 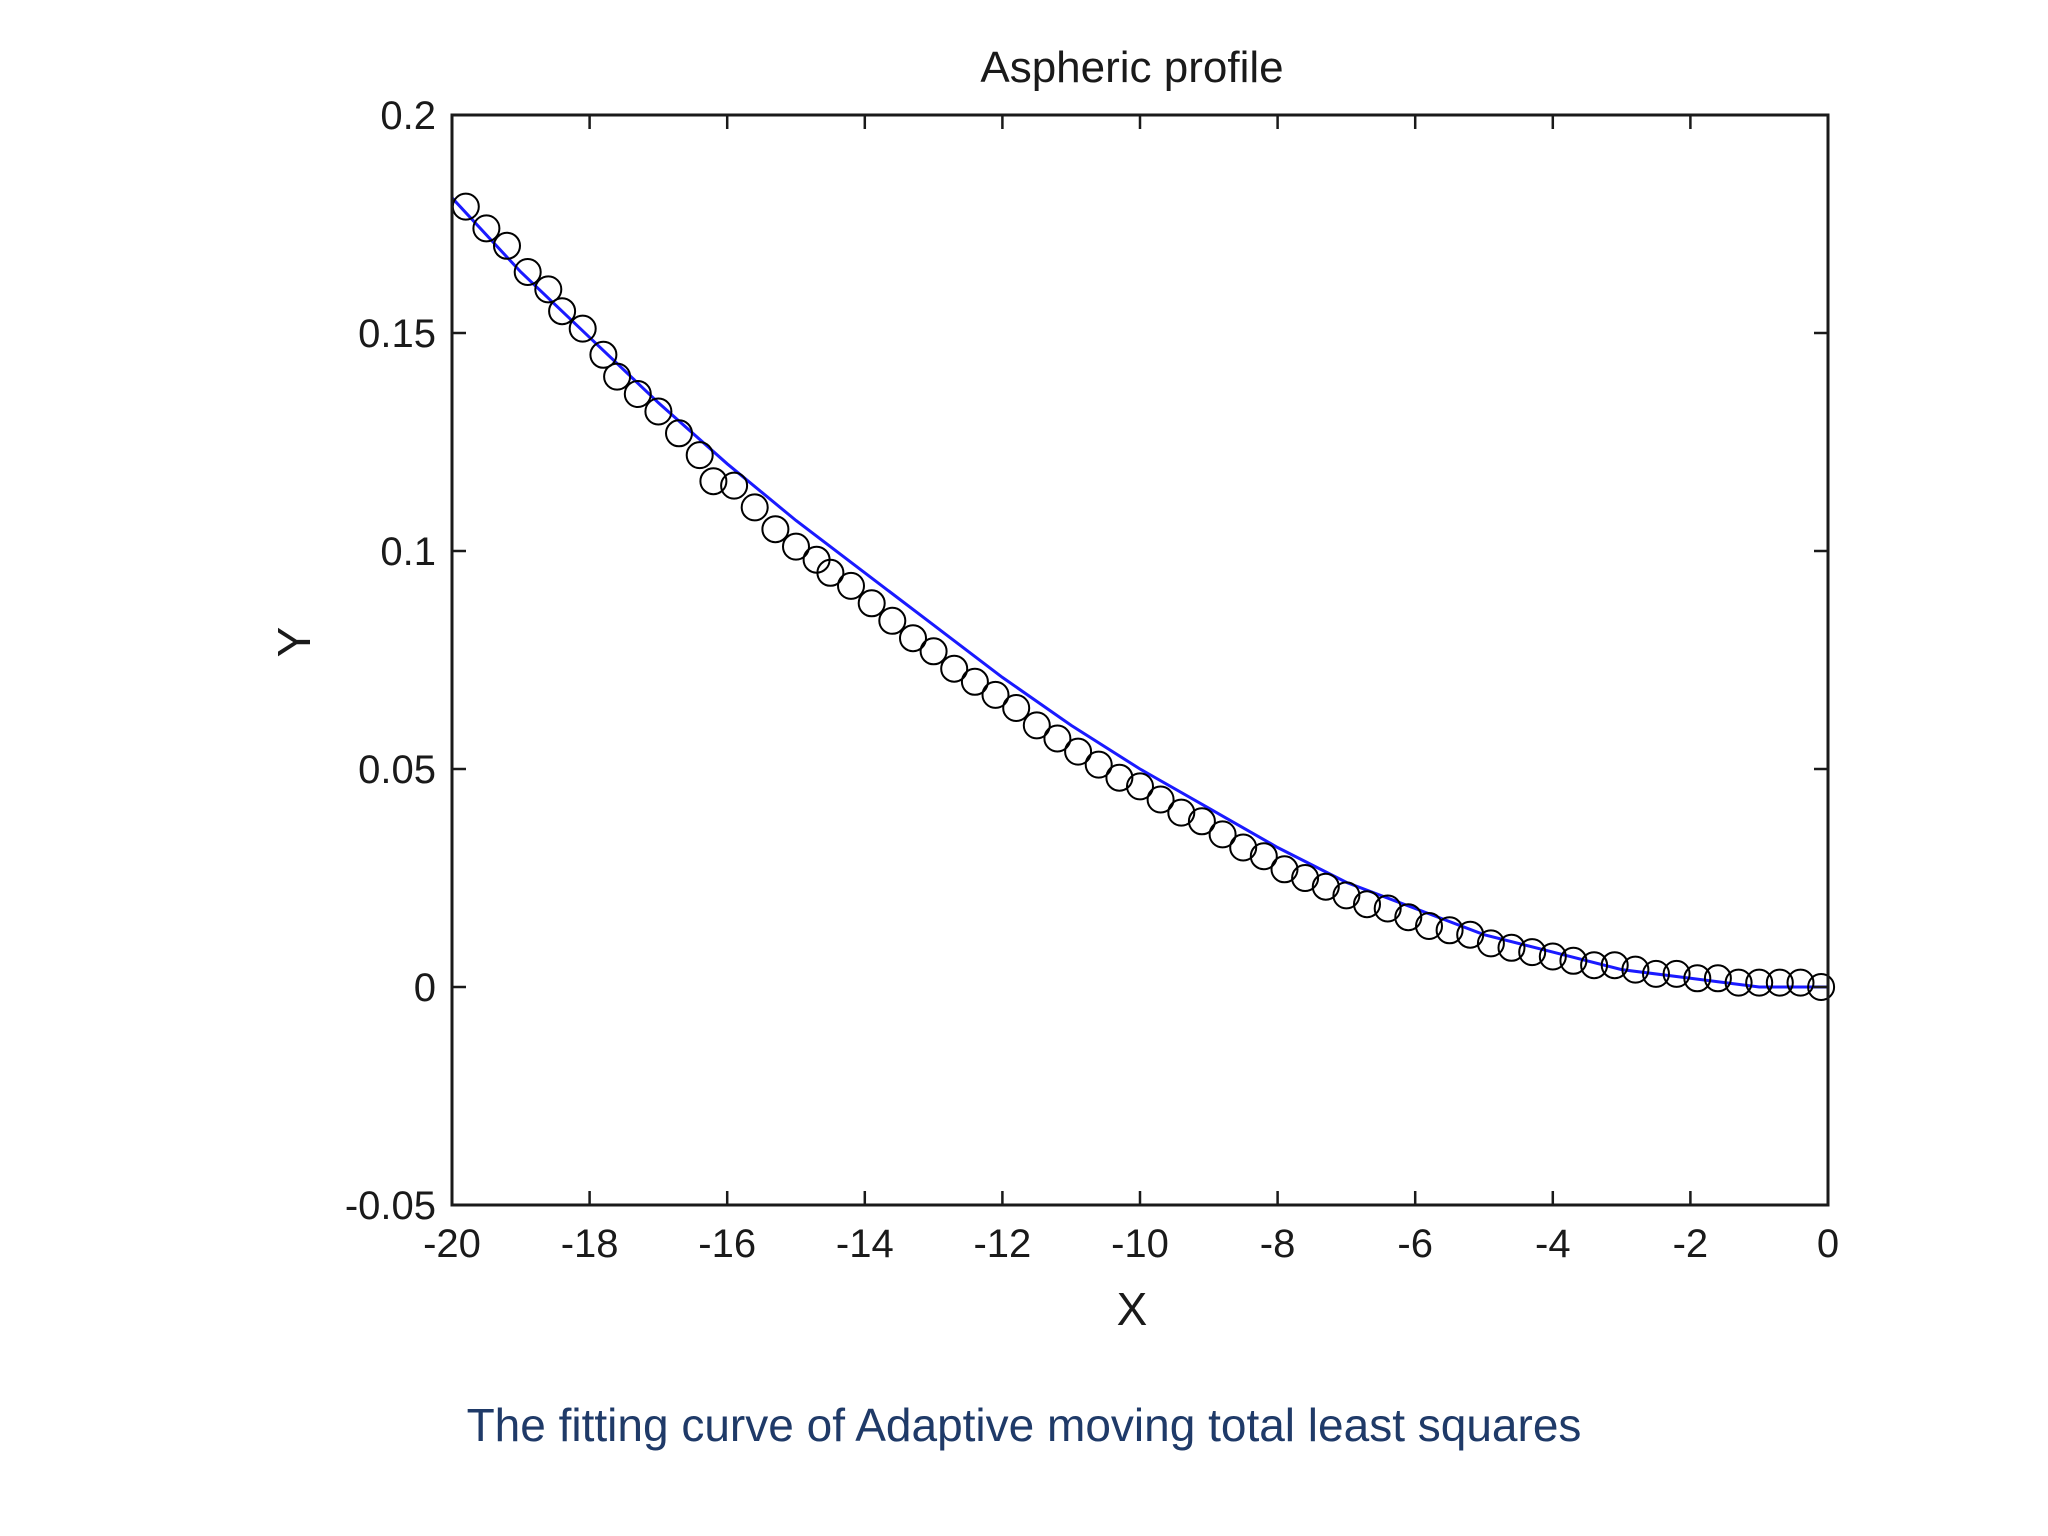 What do you see at coordinates (397, 334) in the screenshot?
I see `y-tick-label: 0.15` at bounding box center [397, 334].